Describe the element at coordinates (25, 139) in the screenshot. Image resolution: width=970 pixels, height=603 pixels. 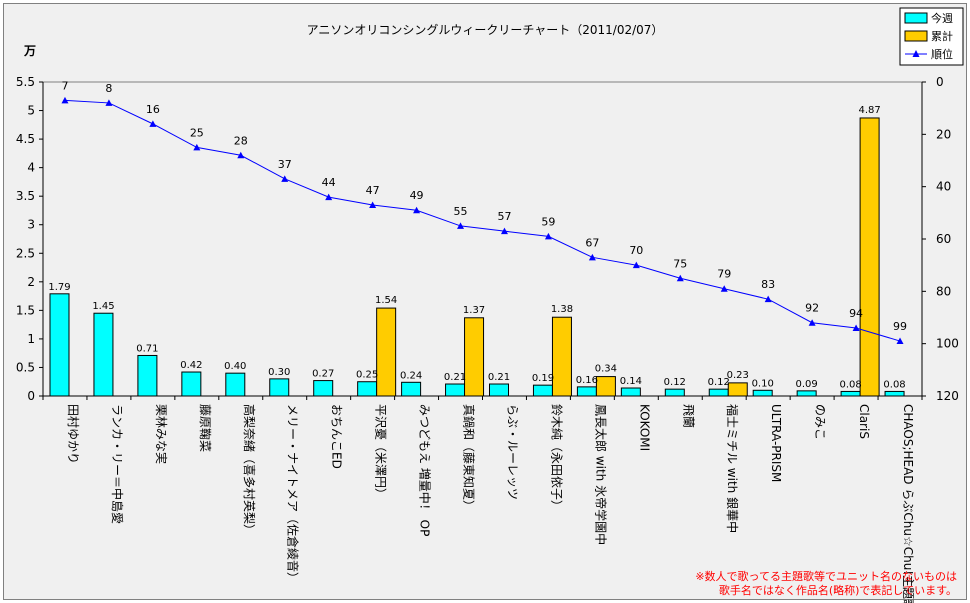
I see `left-tick-label-9: 4.5` at that location.